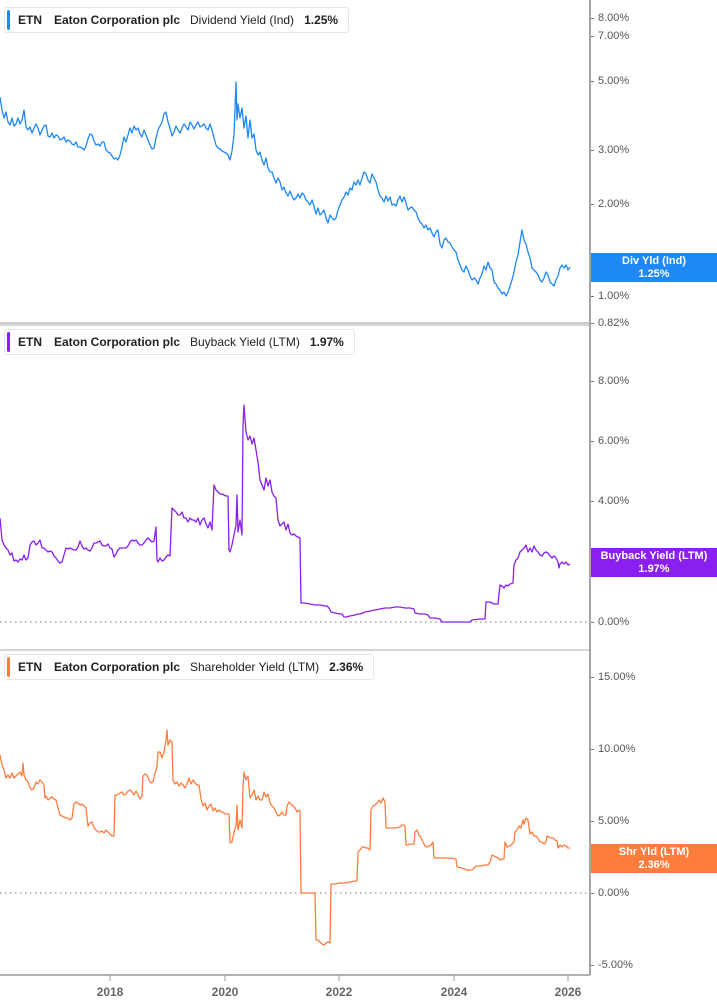 The width and height of the screenshot is (717, 1005). I want to click on badge-value: 1.25%, so click(654, 274).